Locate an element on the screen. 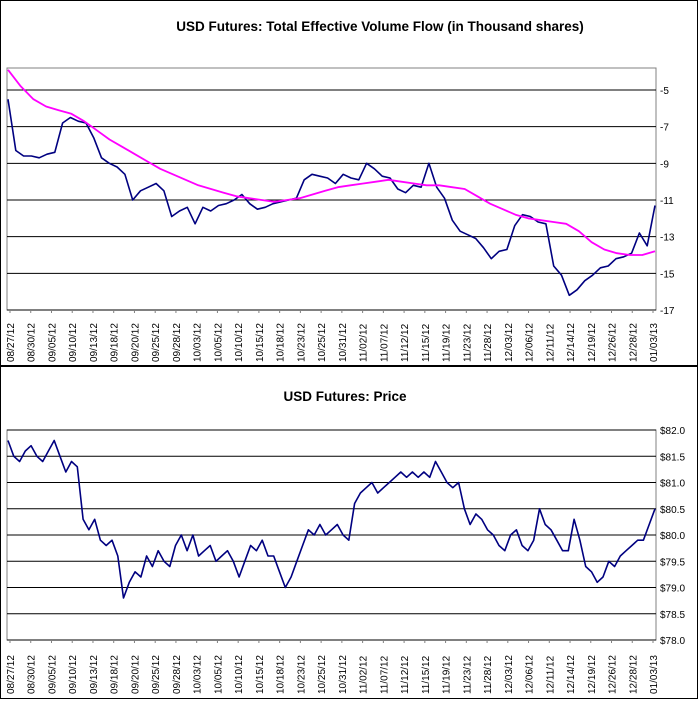 This screenshot has width=699, height=704. volume-flow-x-tick-label: 12/26/12 is located at coordinates (613, 342).